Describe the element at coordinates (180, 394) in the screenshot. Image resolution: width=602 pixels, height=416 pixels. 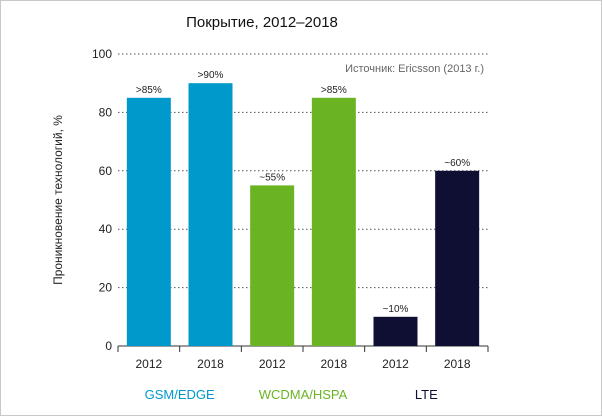
I see `group-label: GSM/EDGE` at that location.